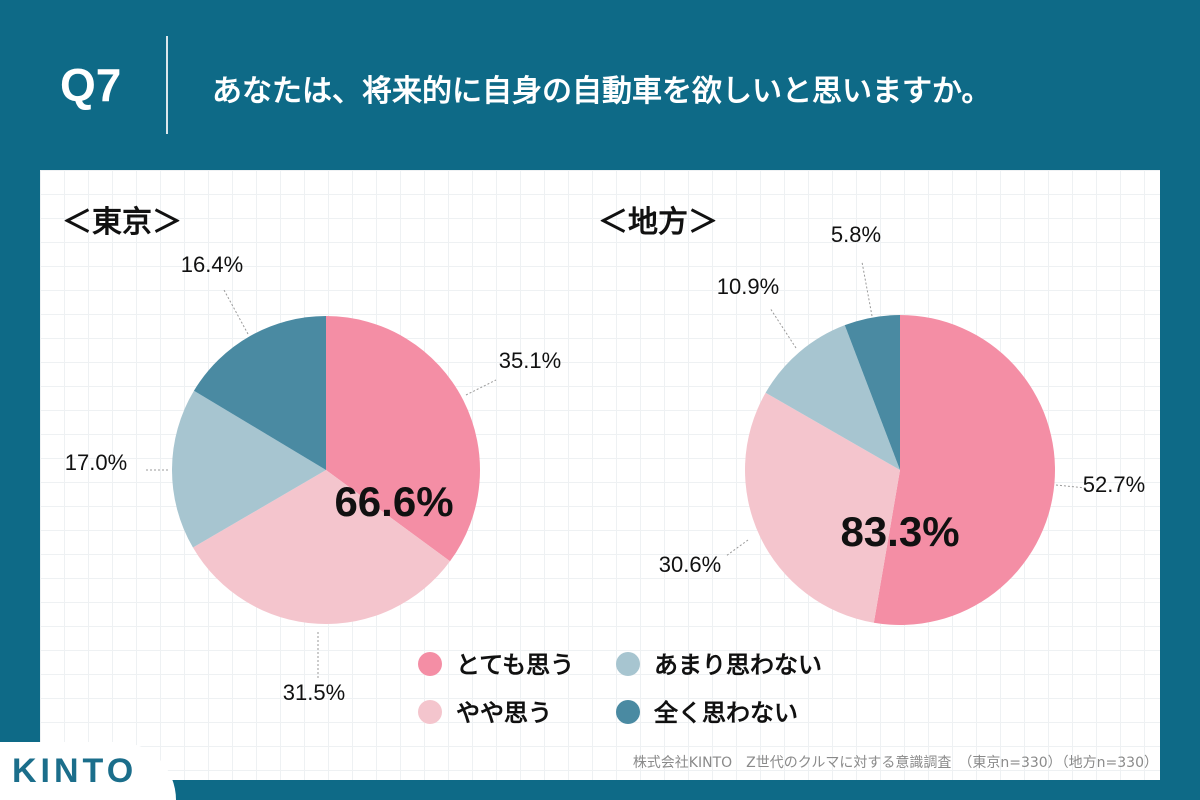 Image resolution: width=1200 pixels, height=800 pixels. I want to click on pie-region-value-label: 52.7%, so click(1114, 484).